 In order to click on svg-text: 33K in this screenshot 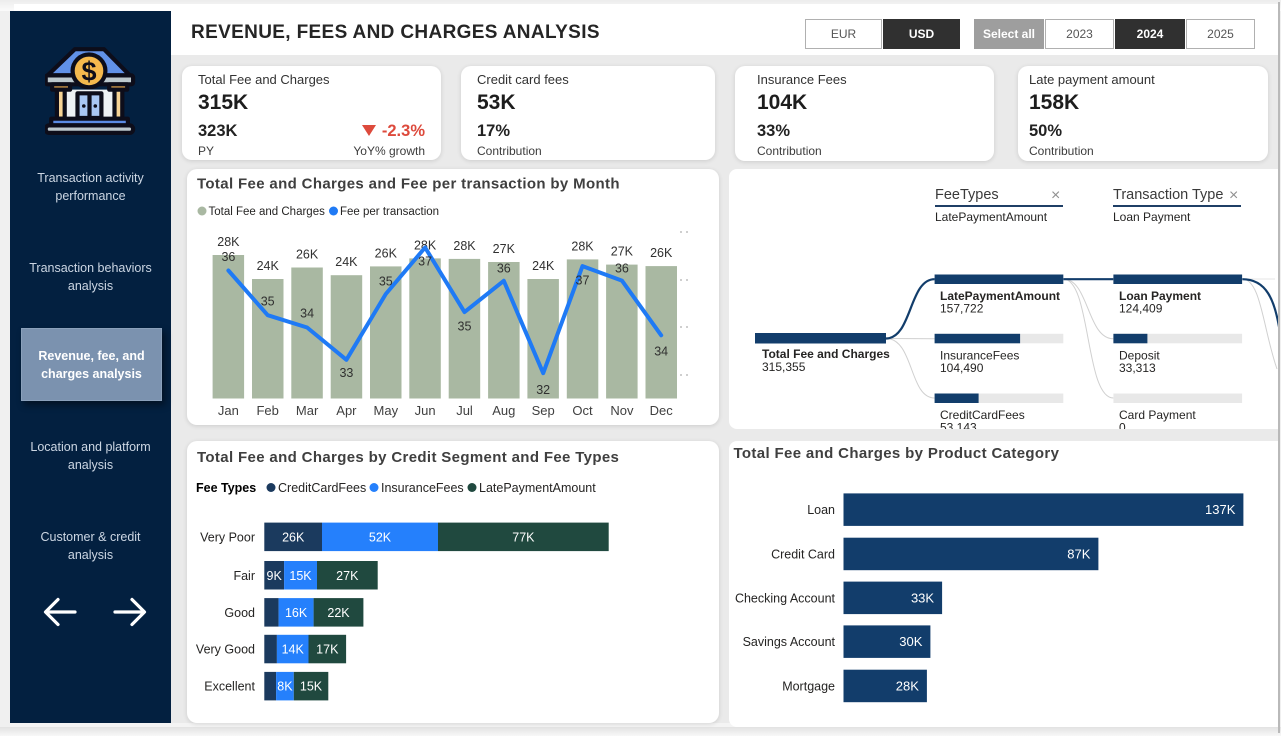, I will do `click(922, 597)`.